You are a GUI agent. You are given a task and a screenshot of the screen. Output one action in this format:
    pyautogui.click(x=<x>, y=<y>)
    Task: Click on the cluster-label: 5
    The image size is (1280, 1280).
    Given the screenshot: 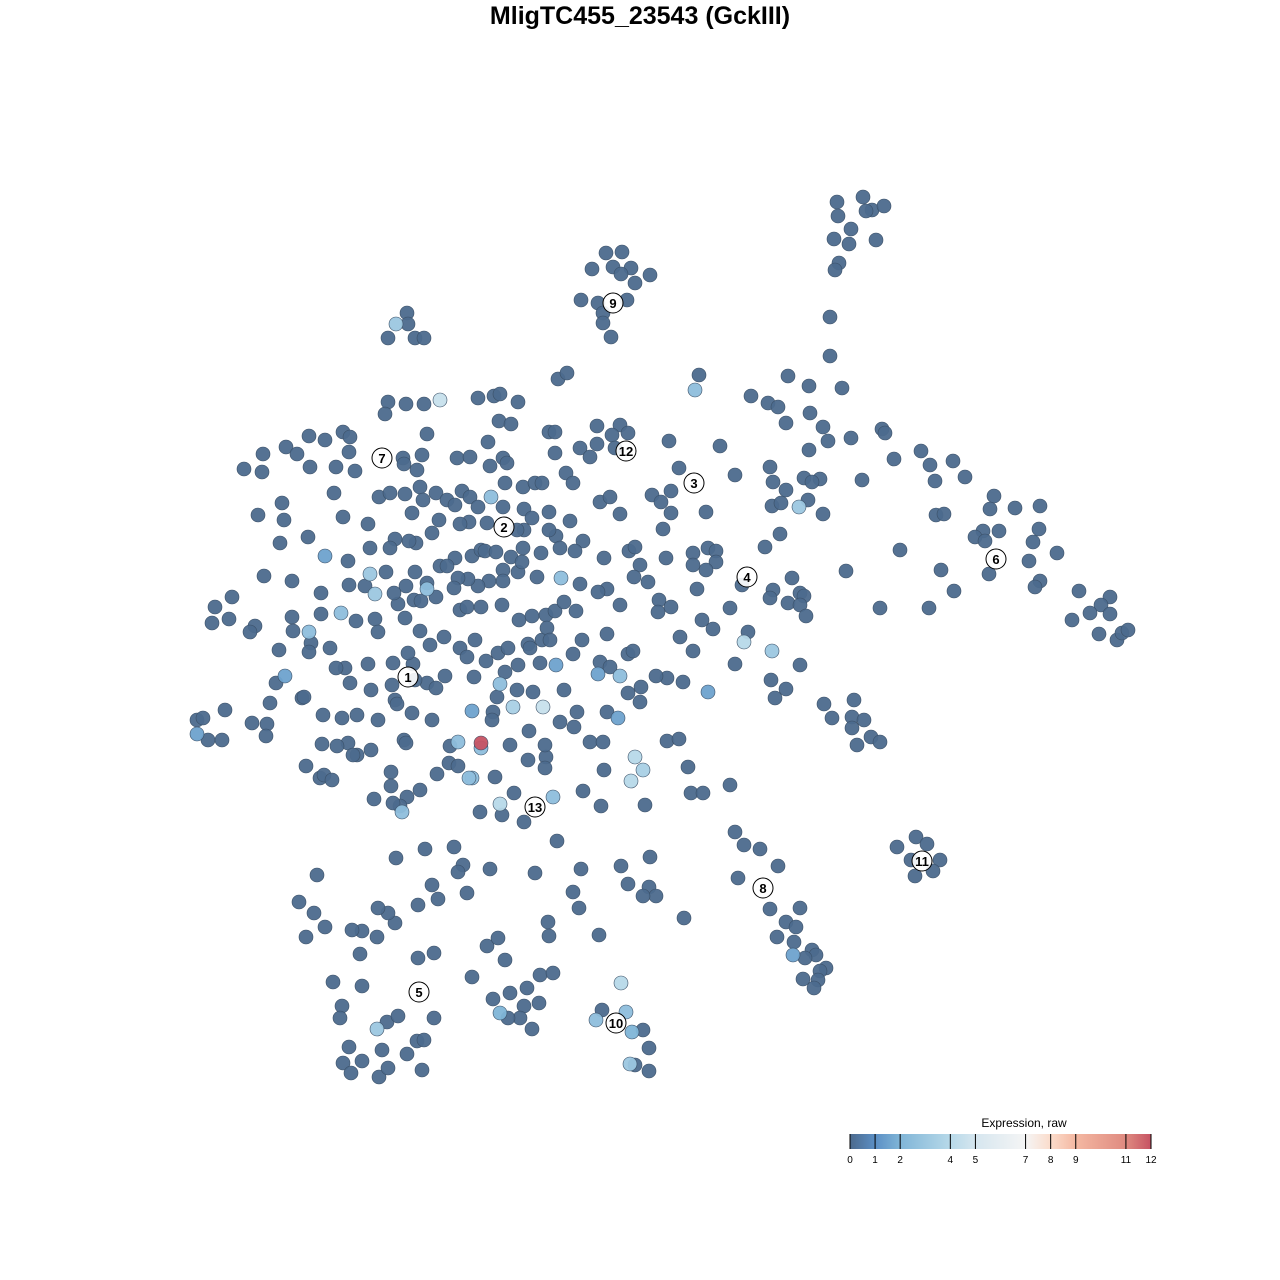 What is the action you would take?
    pyautogui.click(x=419, y=992)
    